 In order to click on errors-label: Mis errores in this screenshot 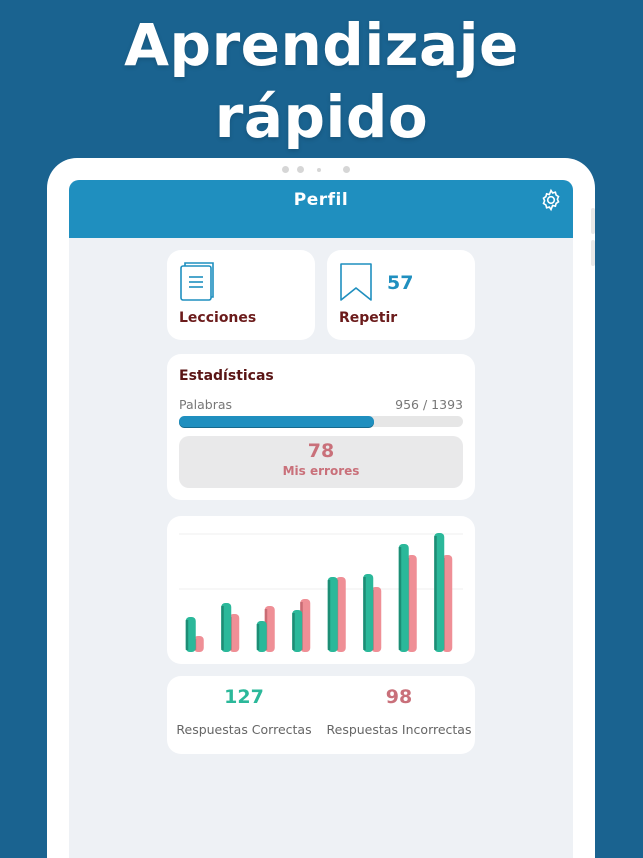, I will do `click(321, 471)`.